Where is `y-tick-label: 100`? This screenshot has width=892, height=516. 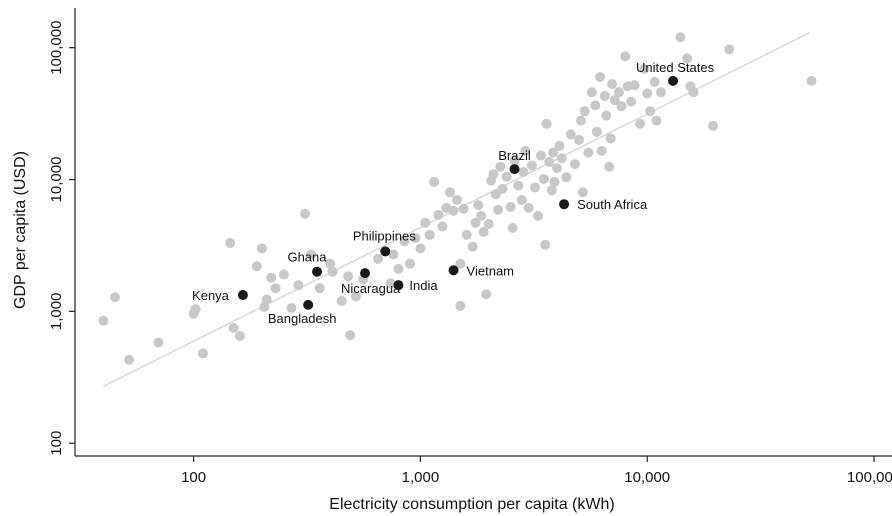 y-tick-label: 100 is located at coordinates (56, 443).